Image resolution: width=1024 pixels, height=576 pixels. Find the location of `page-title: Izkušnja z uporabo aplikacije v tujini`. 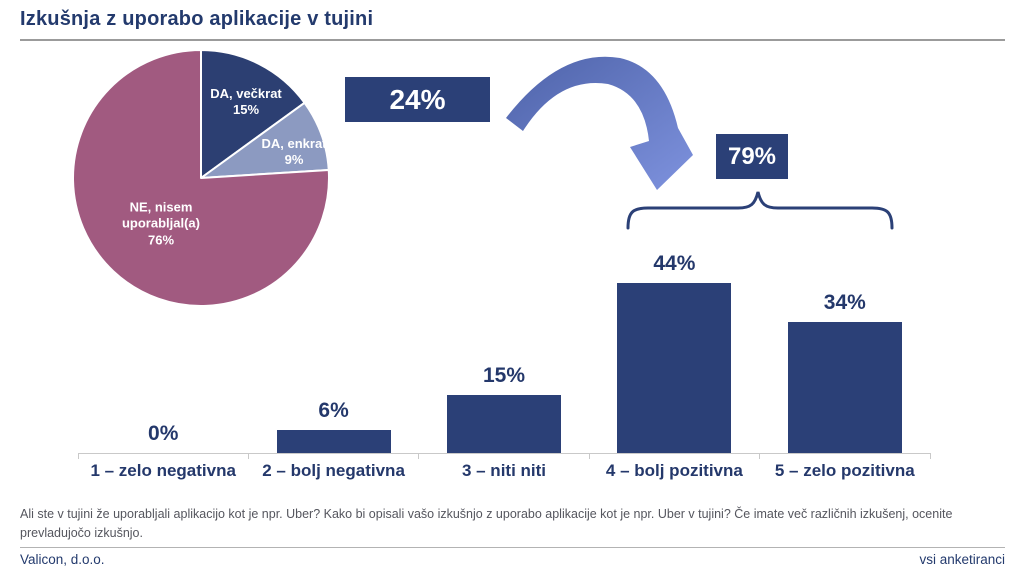

page-title: Izkušnja z uporabo aplikacije v tujini is located at coordinates (197, 19).